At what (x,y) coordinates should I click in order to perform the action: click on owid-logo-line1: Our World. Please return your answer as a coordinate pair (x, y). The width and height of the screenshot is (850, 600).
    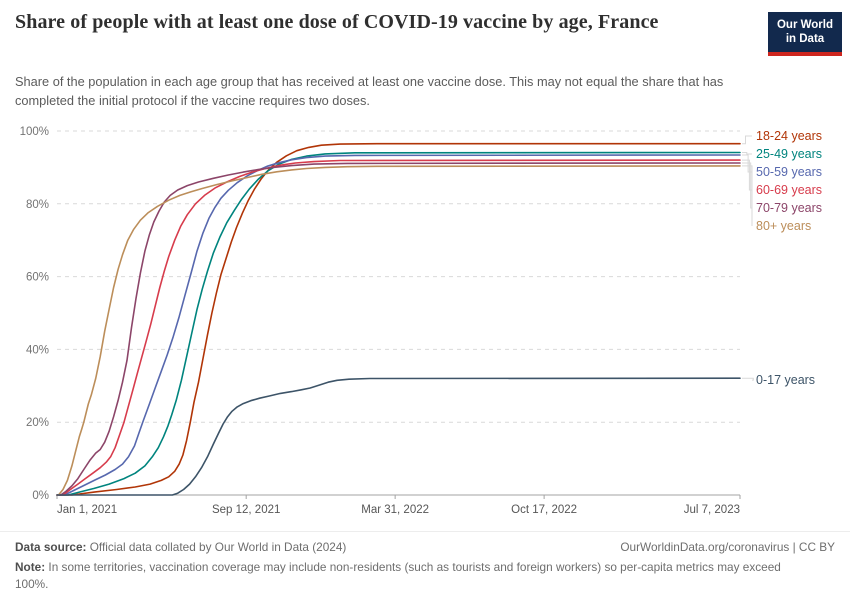
    Looking at the image, I should click on (804, 25).